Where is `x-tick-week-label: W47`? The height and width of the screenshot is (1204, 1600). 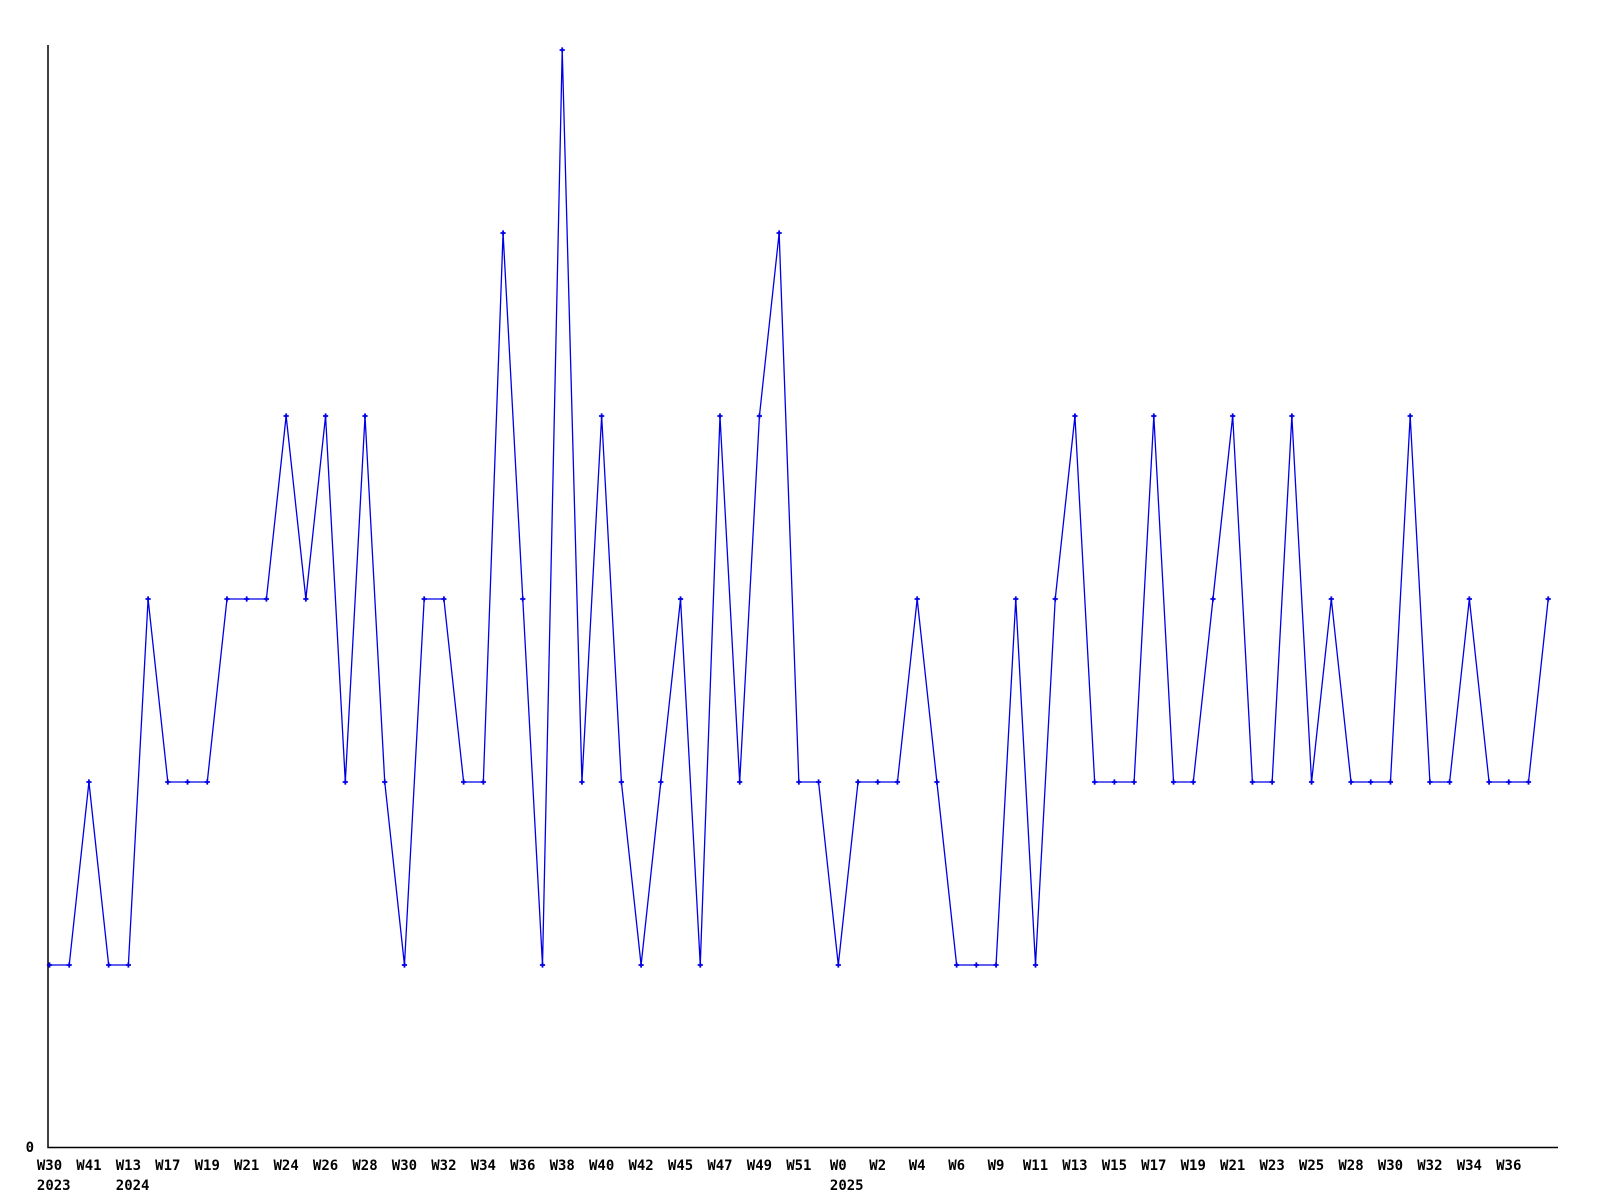
x-tick-week-label: W47 is located at coordinates (719, 1166).